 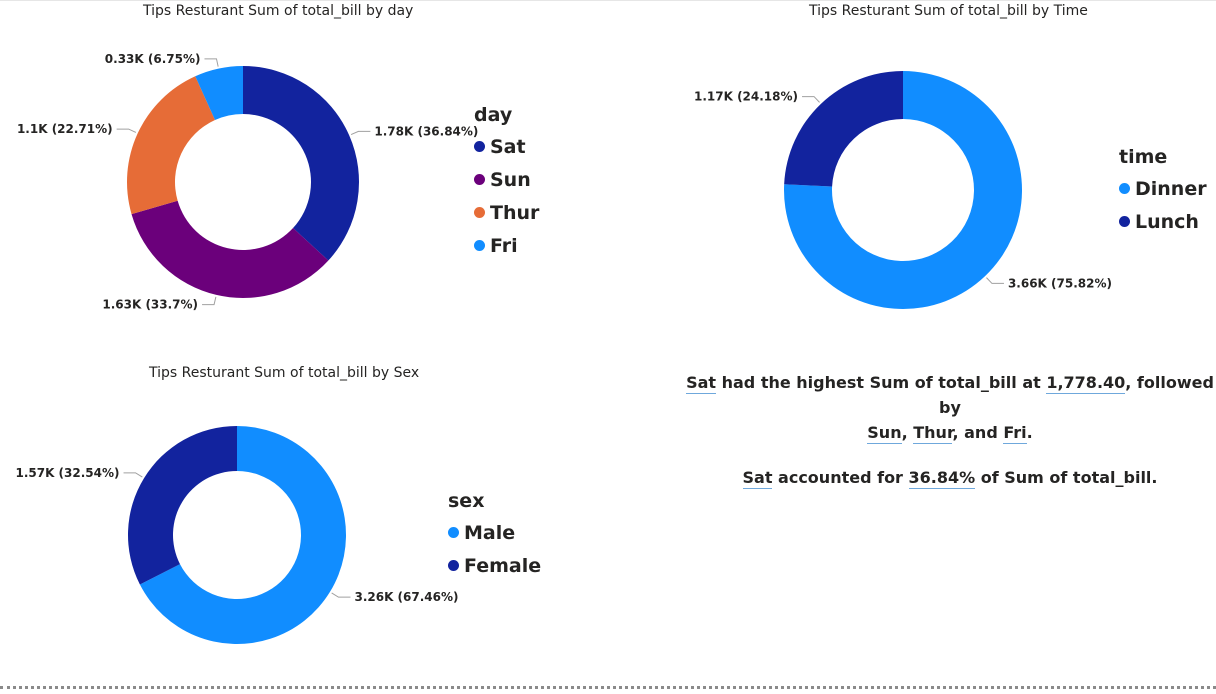 What do you see at coordinates (278, 11) in the screenshot?
I see `chart-title-day: Tips Resturant Sum of total_bill by day` at bounding box center [278, 11].